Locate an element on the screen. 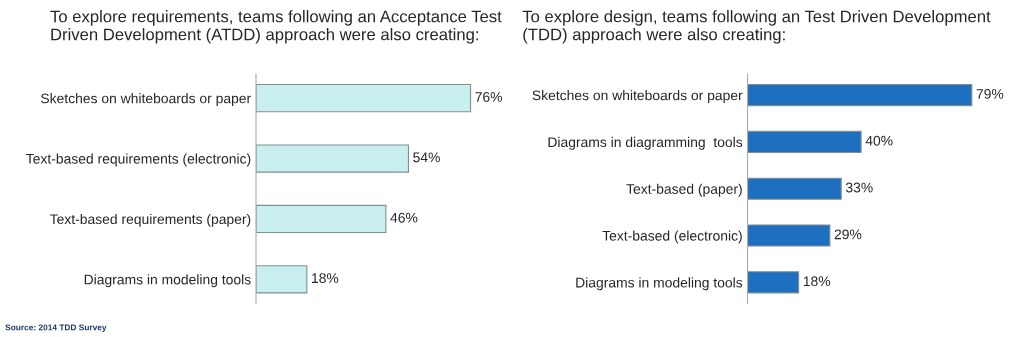 This screenshot has height=337, width=1024. data-label: 40% is located at coordinates (879, 140).